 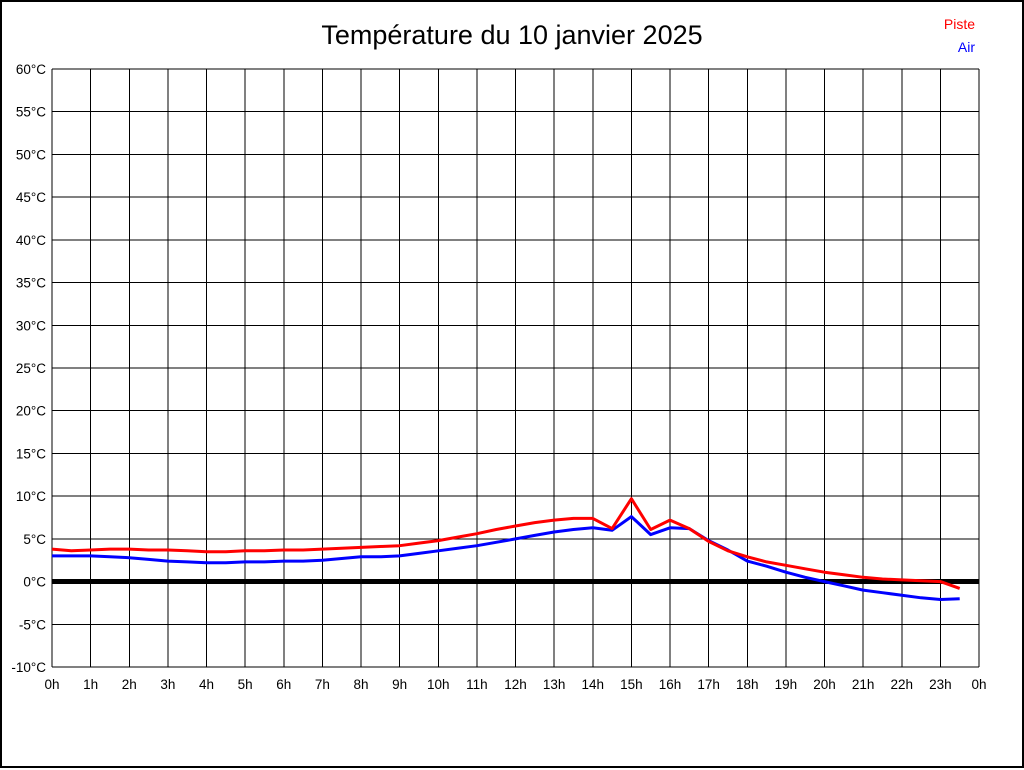 I want to click on x-axis-tick-label: 21h, so click(x=863, y=684).